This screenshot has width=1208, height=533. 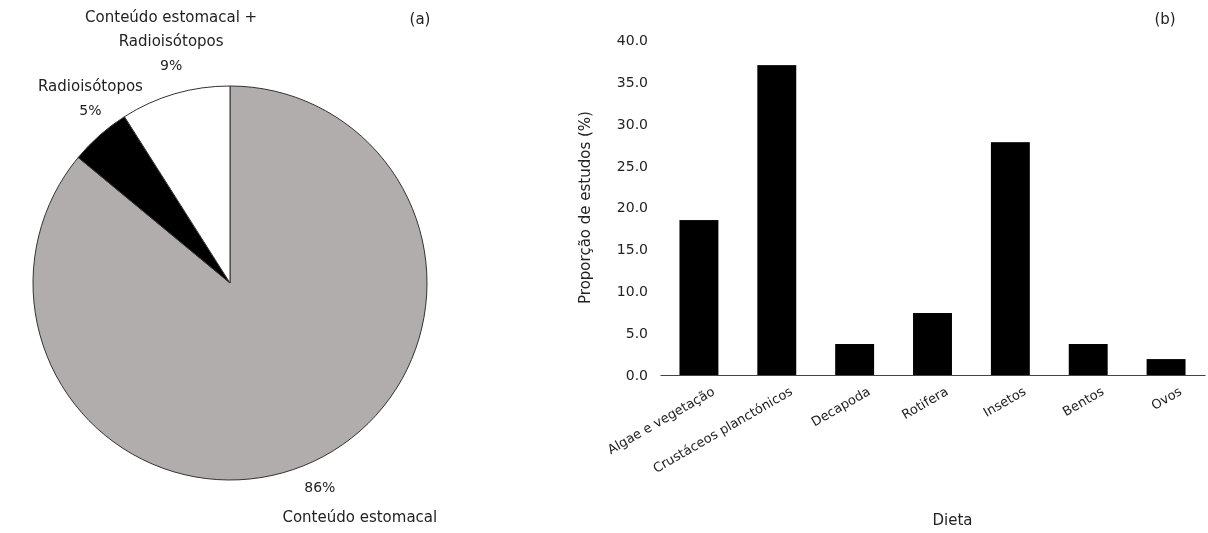 What do you see at coordinates (91, 85) in the screenshot?
I see `slice-label: Radioisótopos` at bounding box center [91, 85].